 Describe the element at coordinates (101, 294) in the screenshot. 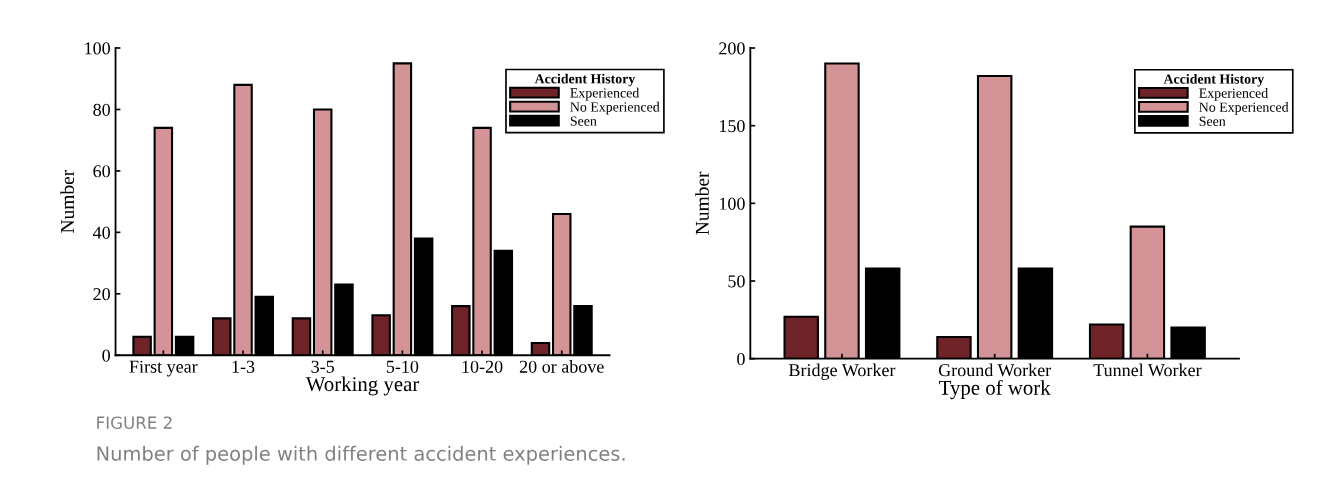

I see `y-tick-label: 20` at that location.